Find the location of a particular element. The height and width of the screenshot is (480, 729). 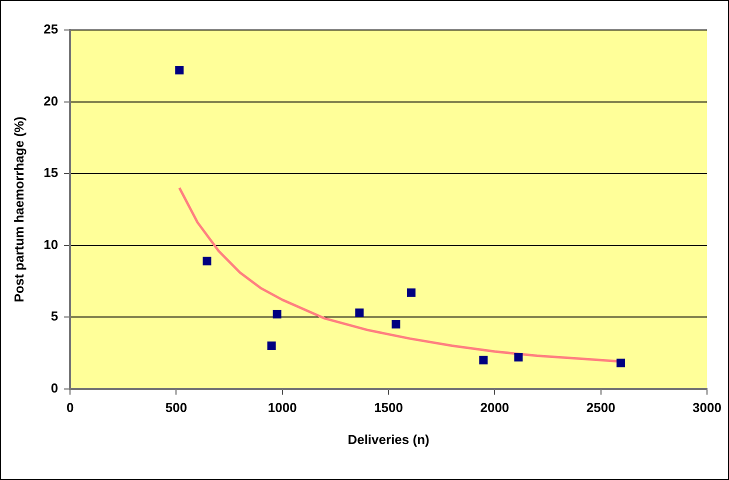

x-tick-label: 2500 is located at coordinates (601, 408).